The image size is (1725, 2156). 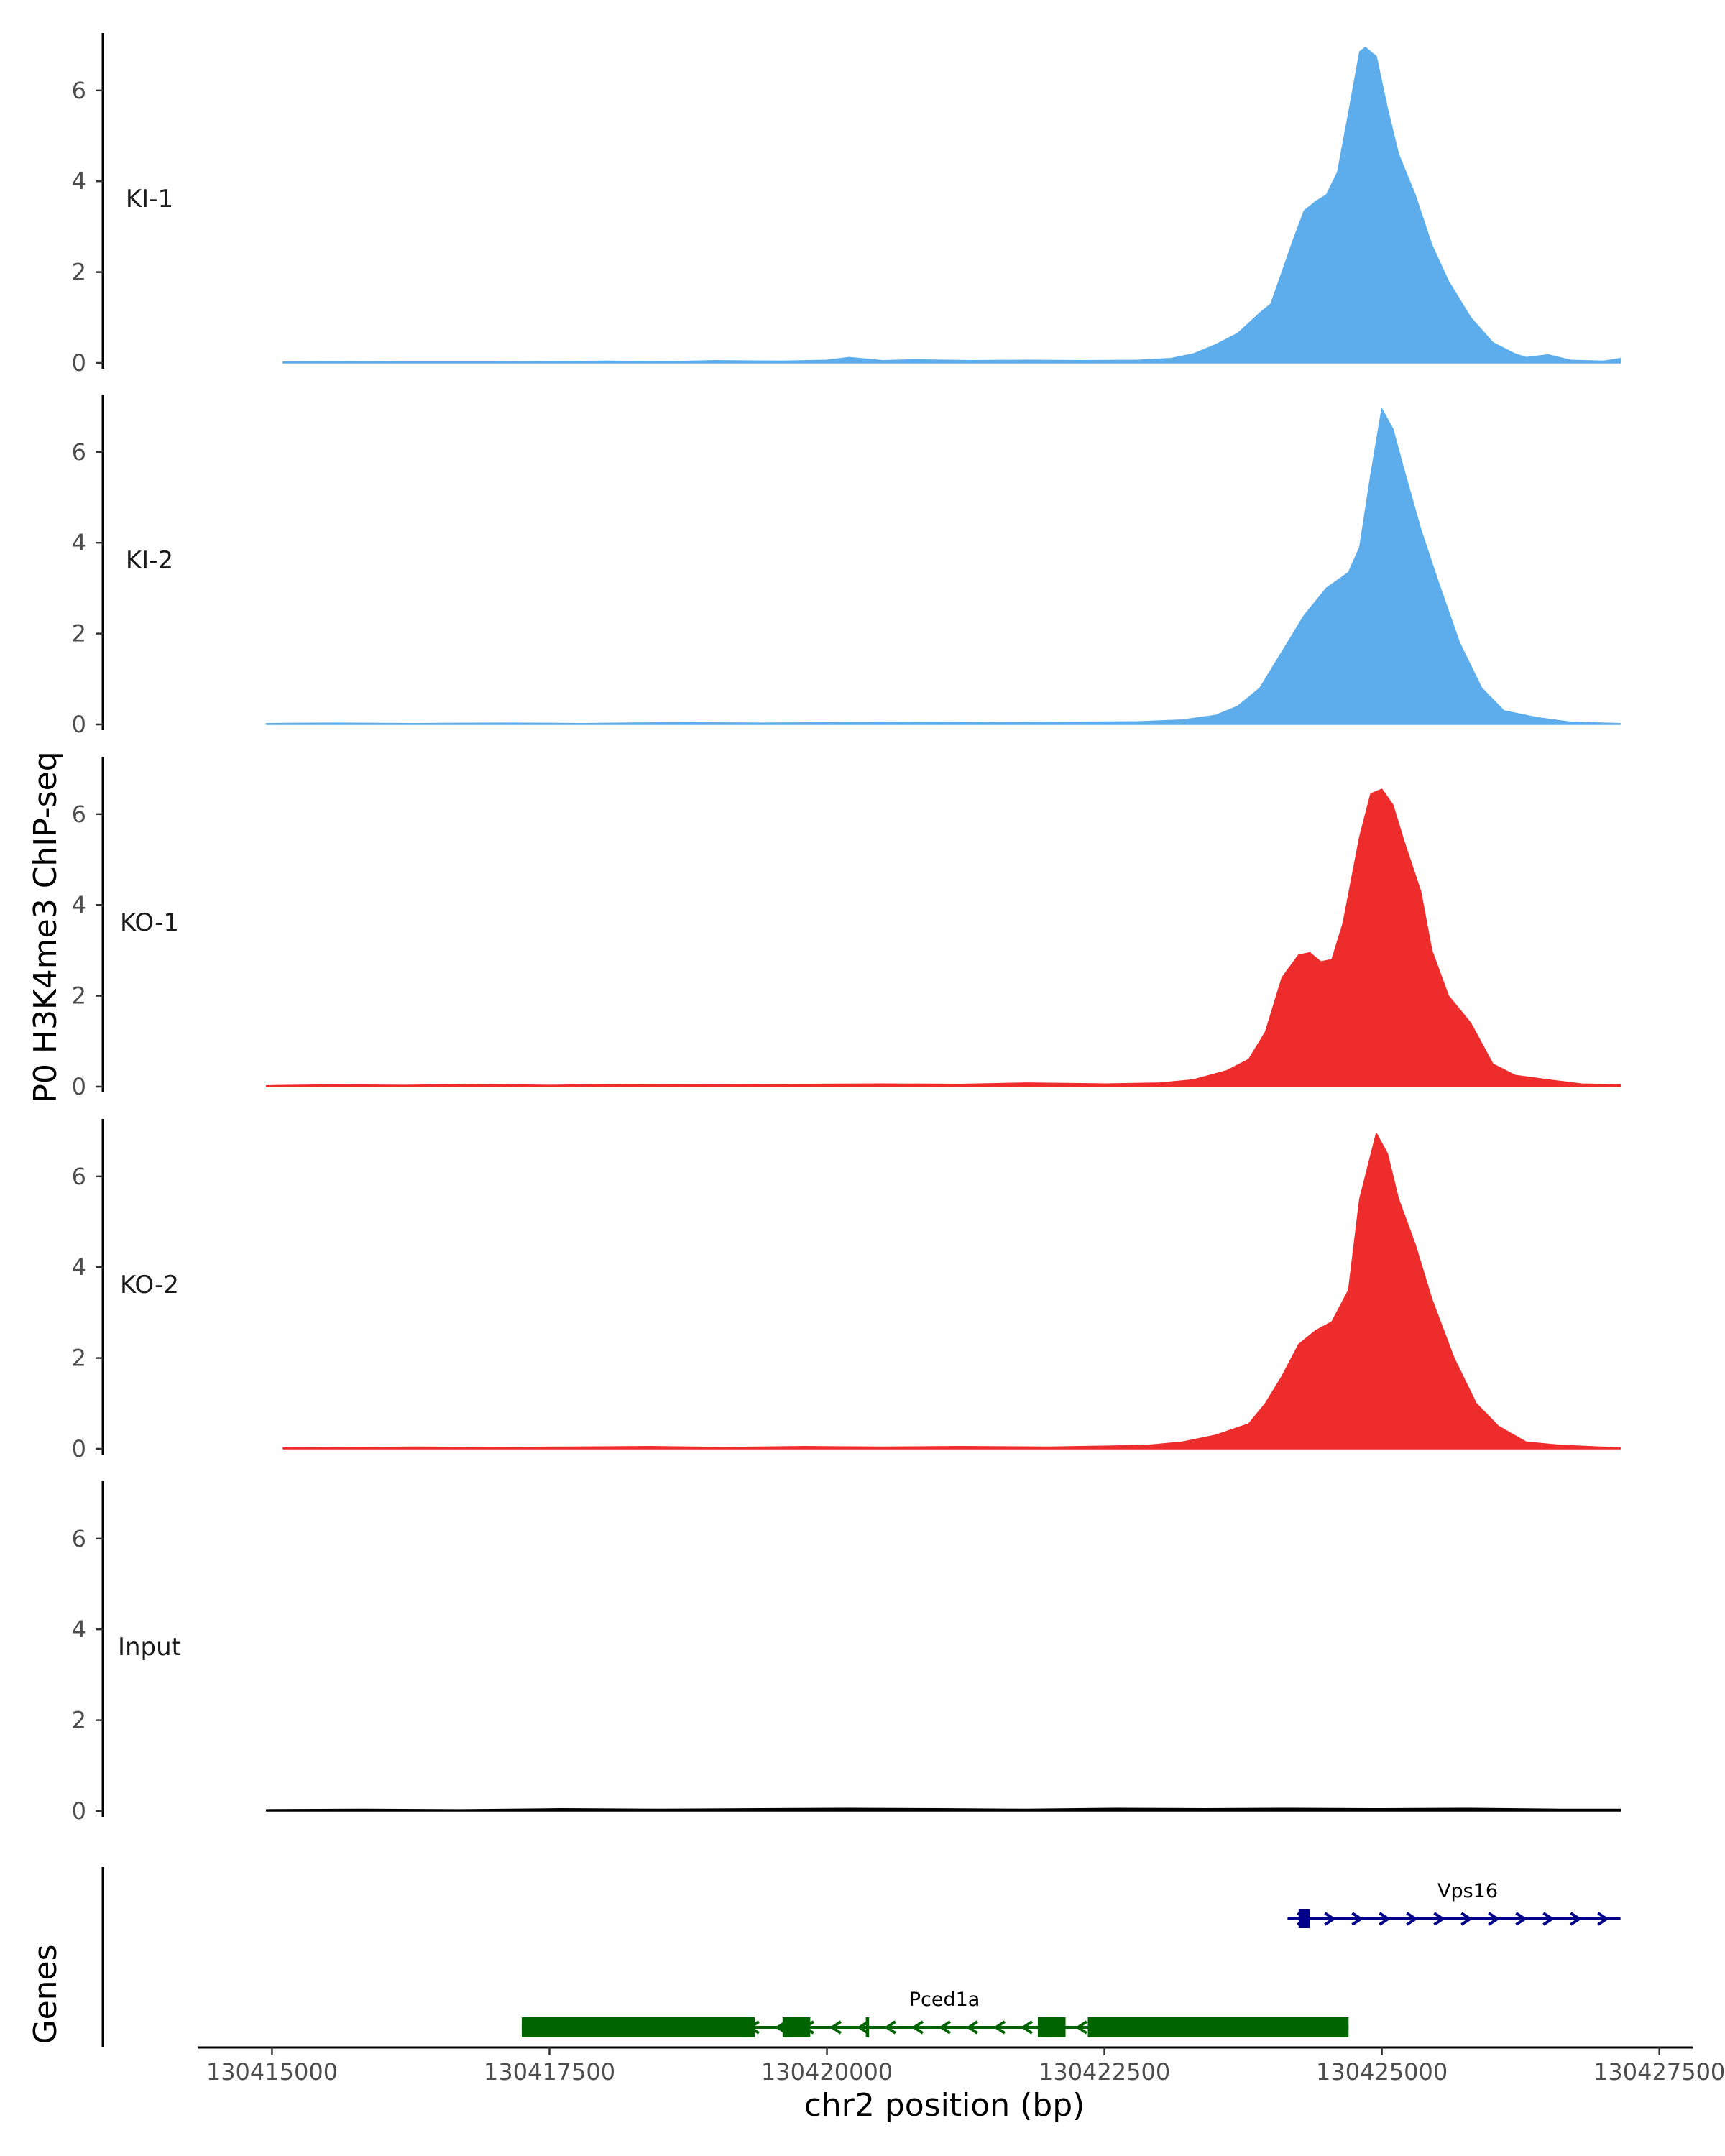 What do you see at coordinates (149, 1647) in the screenshot?
I see `track-label: Input` at bounding box center [149, 1647].